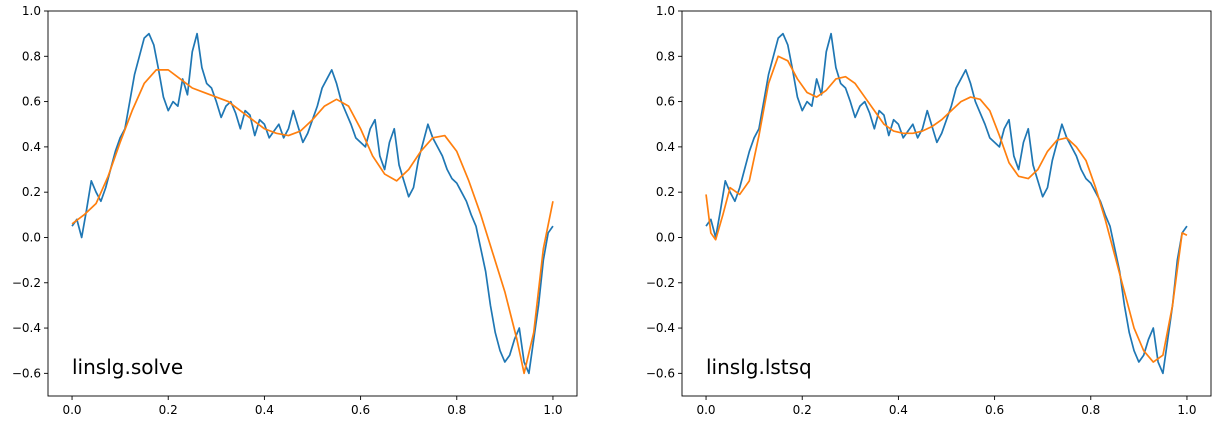  I want to click on annotation-label: linslg.lstsq, so click(759, 367).